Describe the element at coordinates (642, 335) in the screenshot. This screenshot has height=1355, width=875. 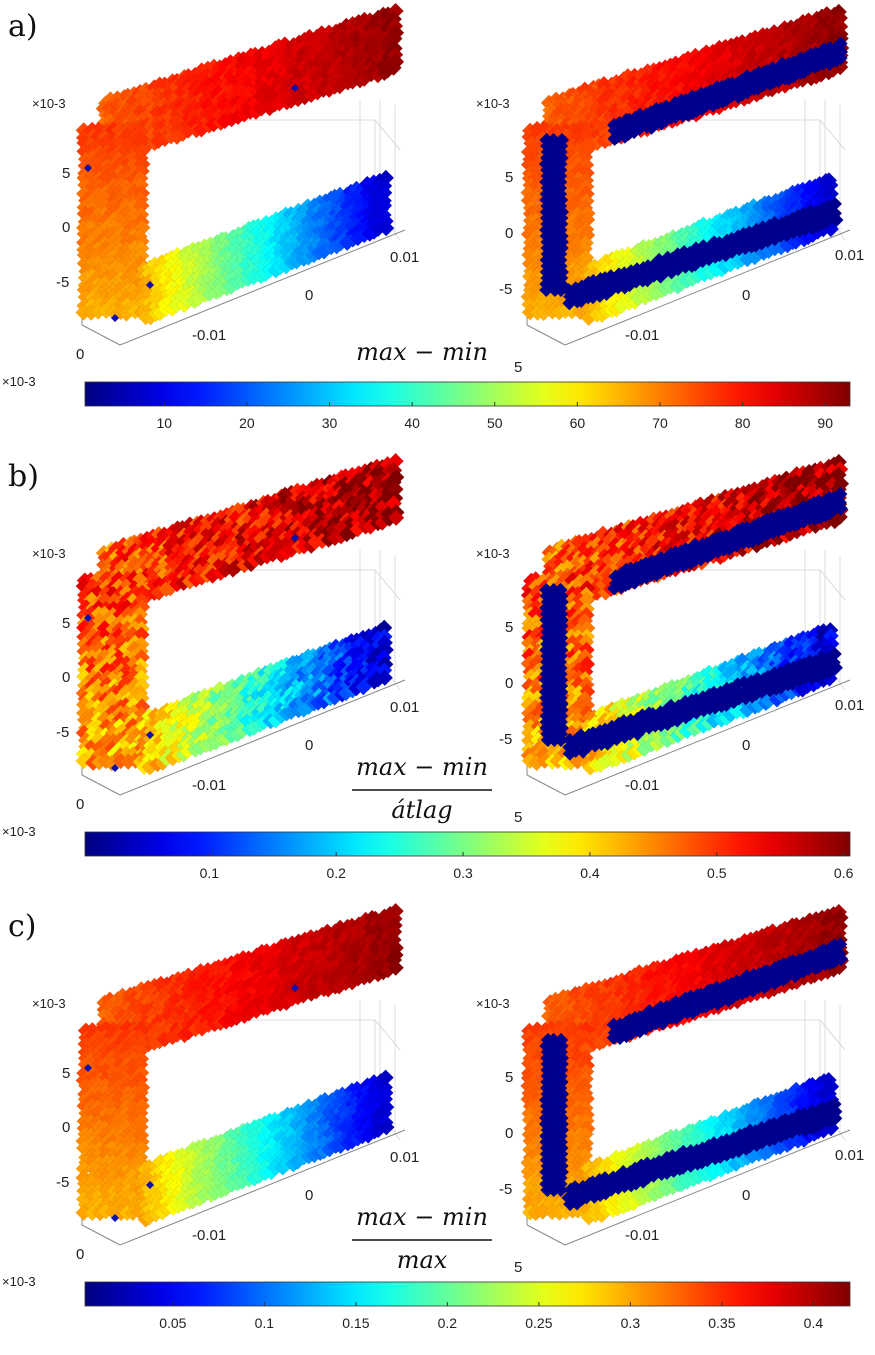
I see `right-x-tick: -0.01` at that location.